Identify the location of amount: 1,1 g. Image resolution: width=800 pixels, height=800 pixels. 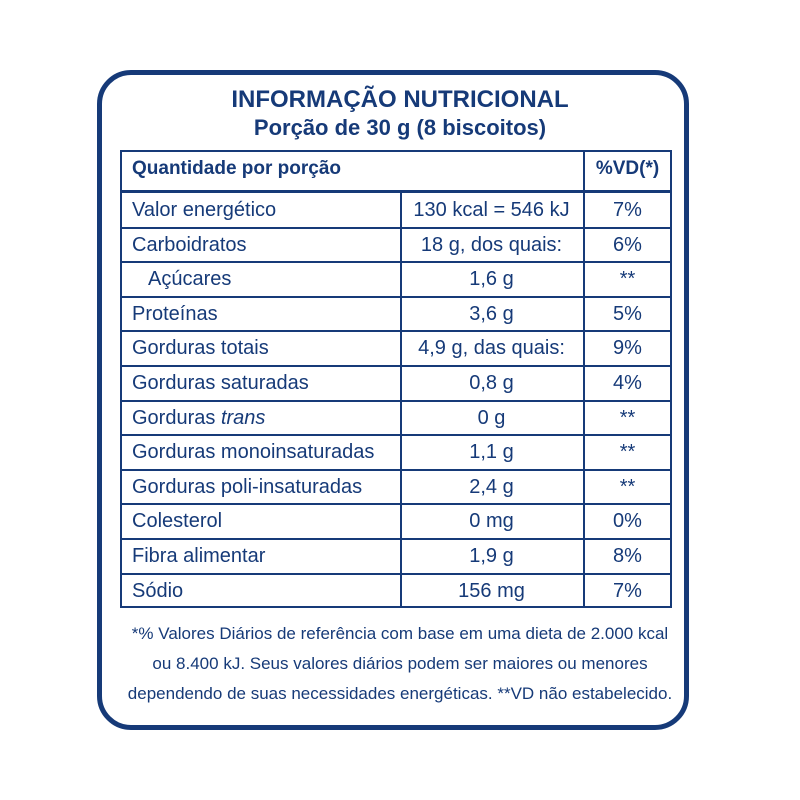
(491, 452).